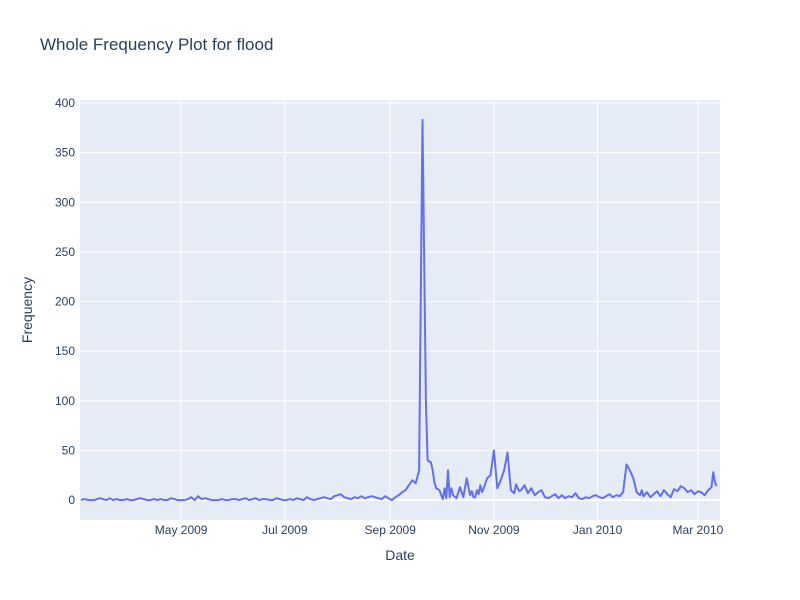 The width and height of the screenshot is (800, 600). I want to click on y-tick-label: 50, so click(69, 450).